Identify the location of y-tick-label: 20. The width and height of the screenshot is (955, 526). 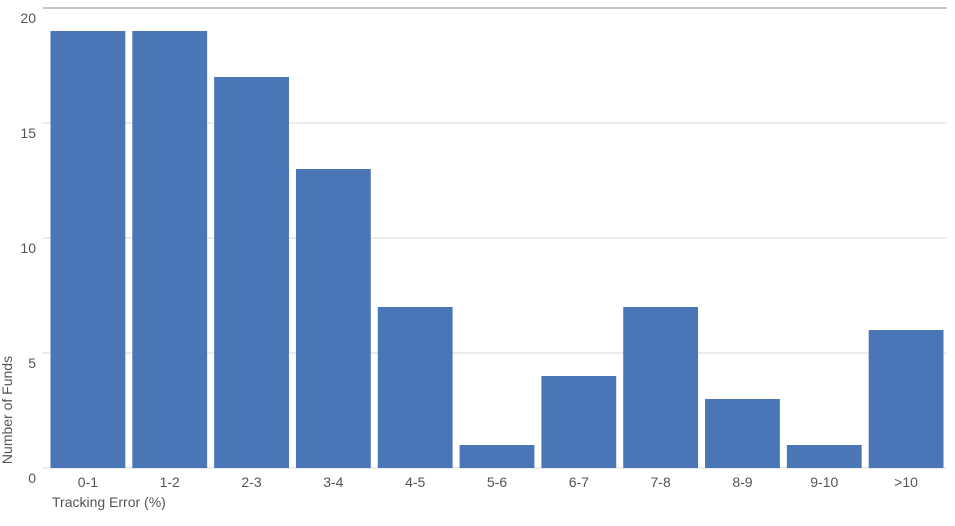
(28, 18).